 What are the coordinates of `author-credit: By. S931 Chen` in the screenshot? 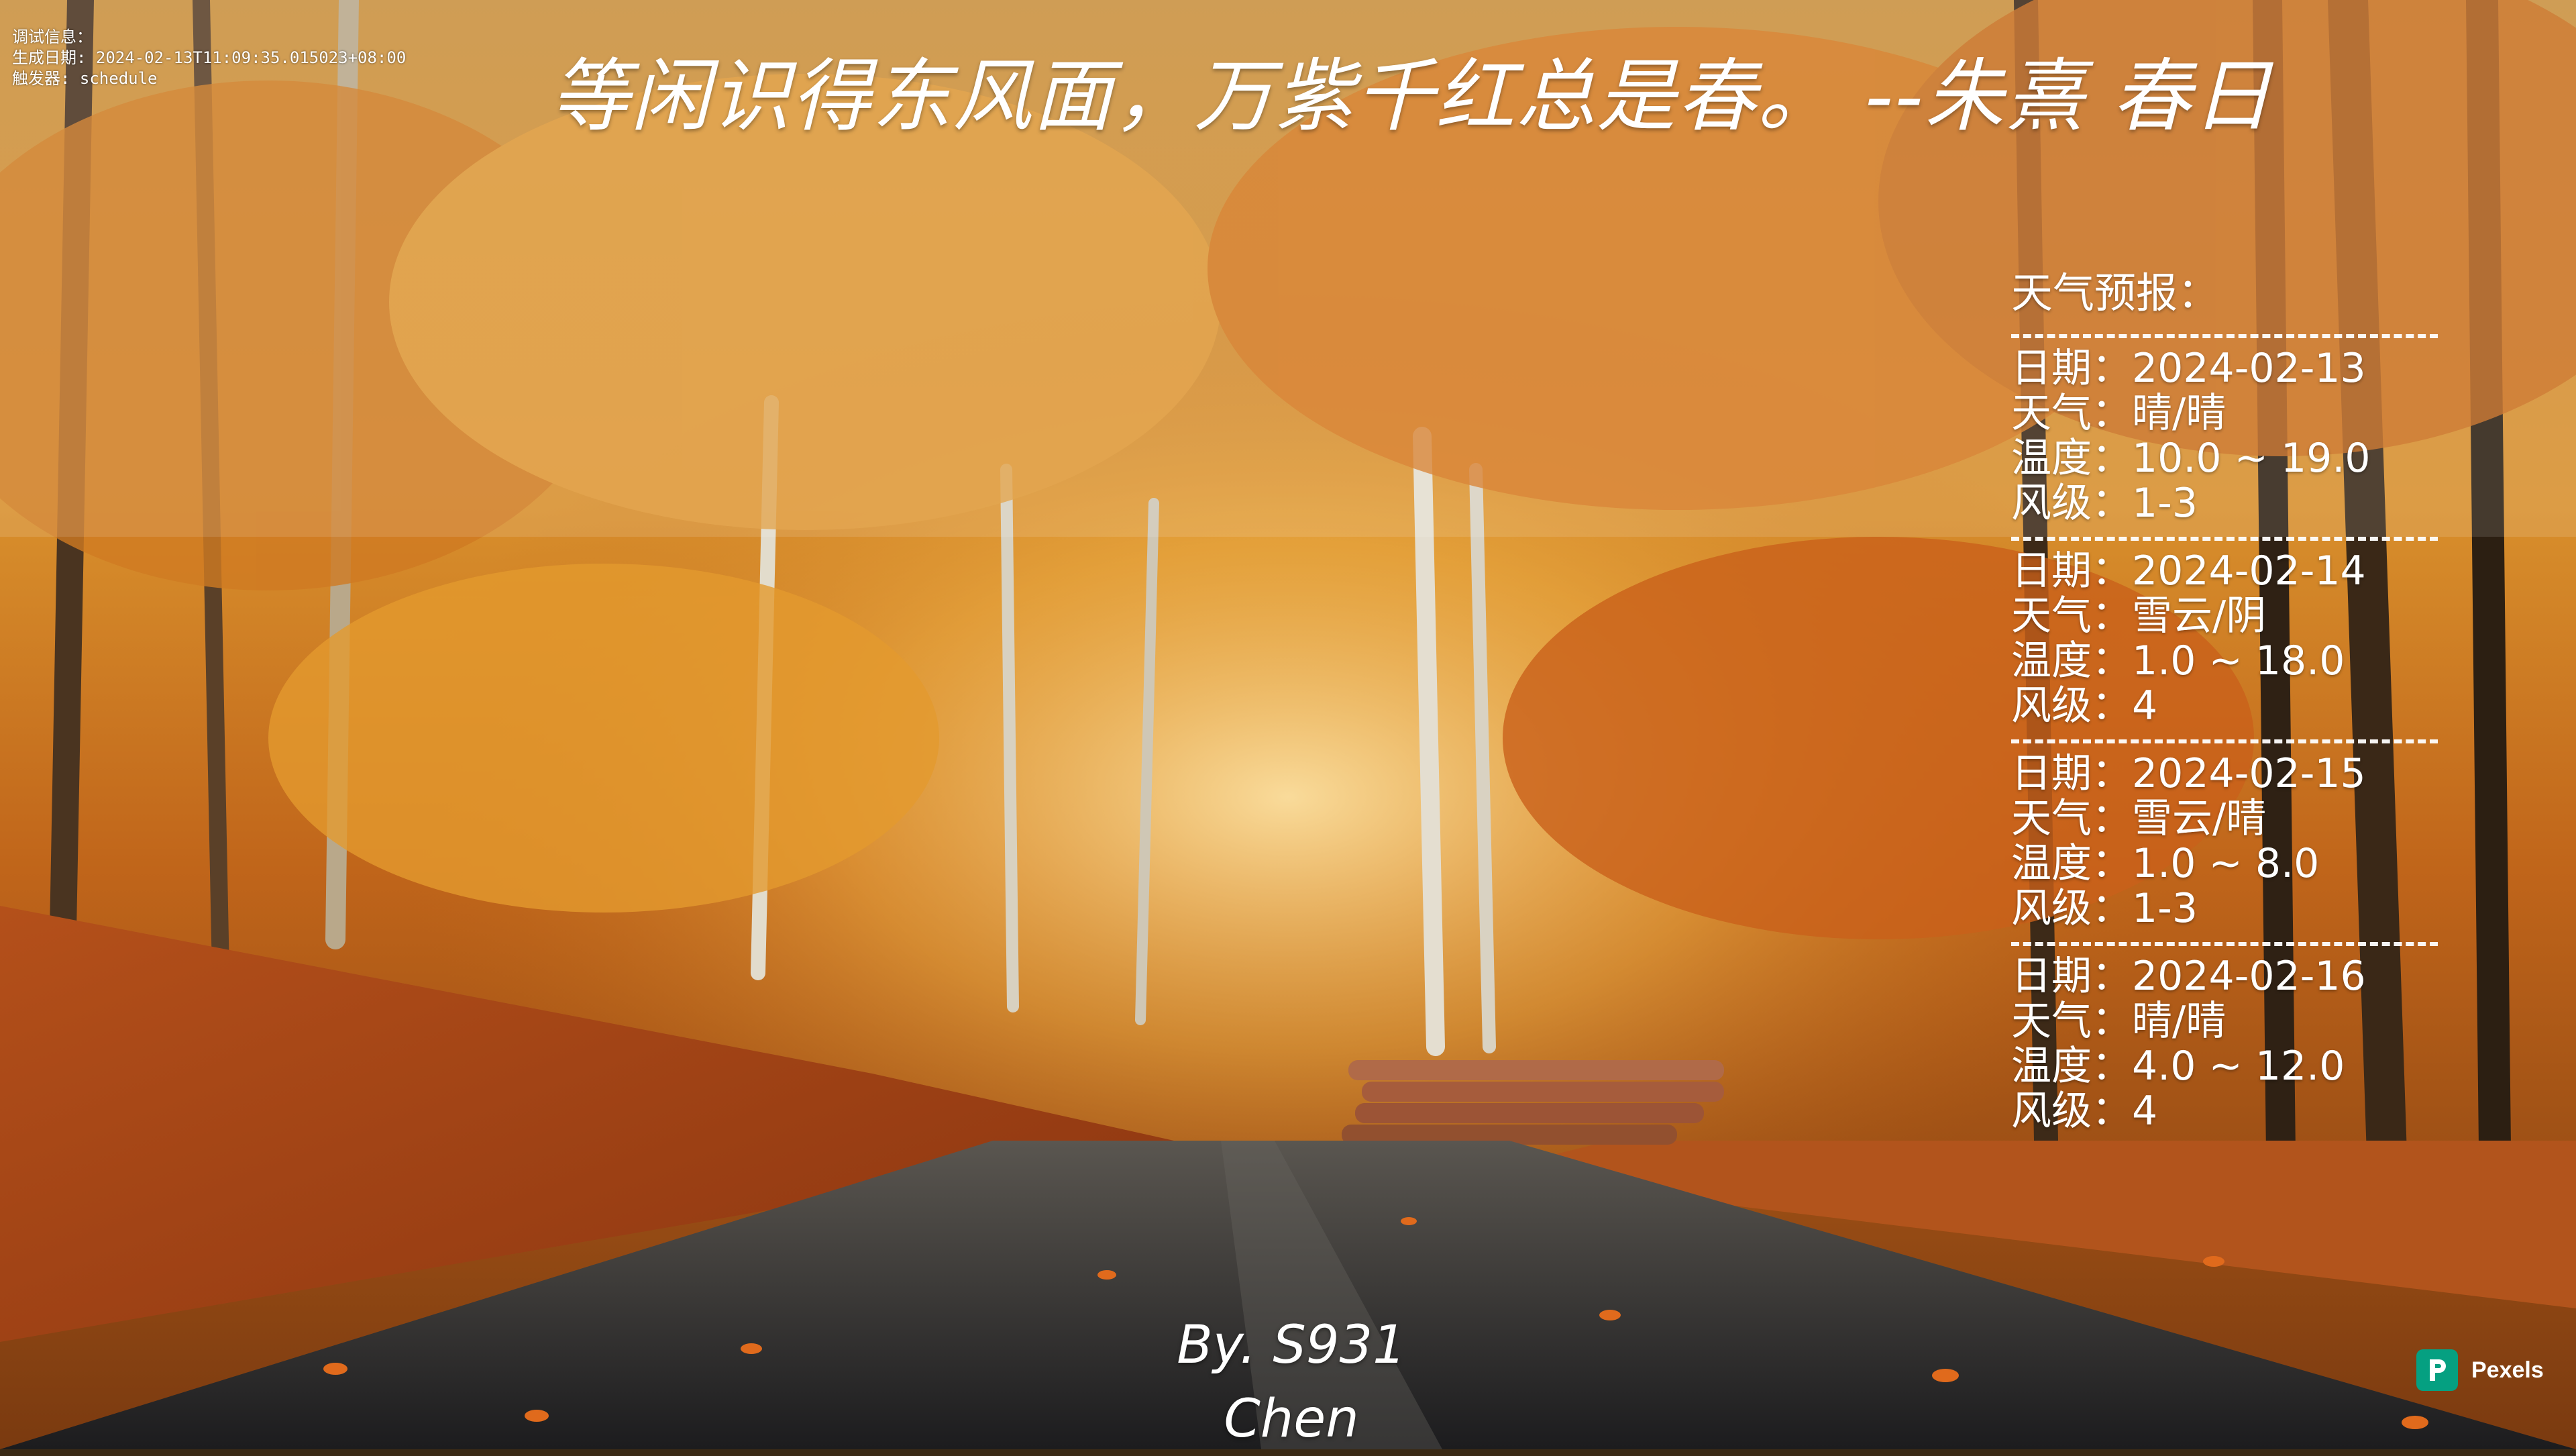 It's located at (1291, 1382).